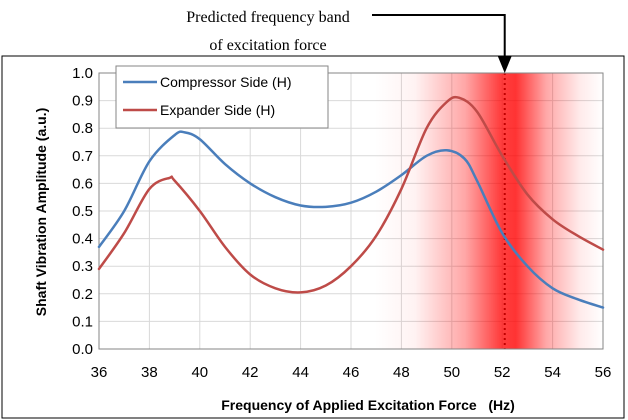 Image resolution: width=628 pixels, height=420 pixels. I want to click on annotation-arrow-line, so click(439, 36).